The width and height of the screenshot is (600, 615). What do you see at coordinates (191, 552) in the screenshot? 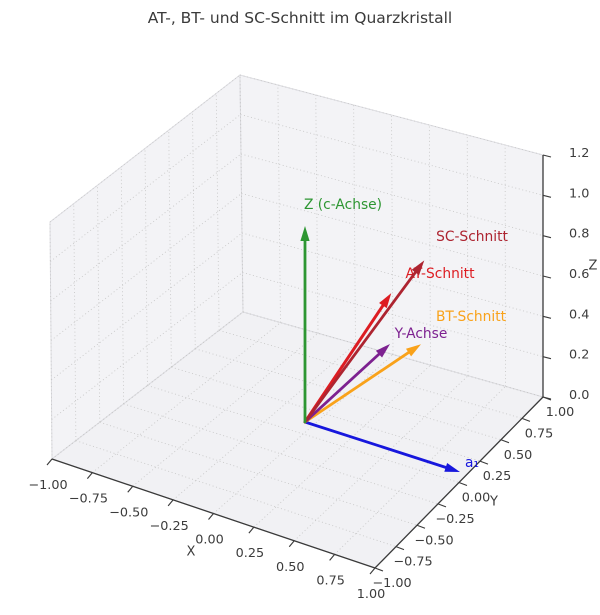
I see `x-axis-label: X` at bounding box center [191, 552].